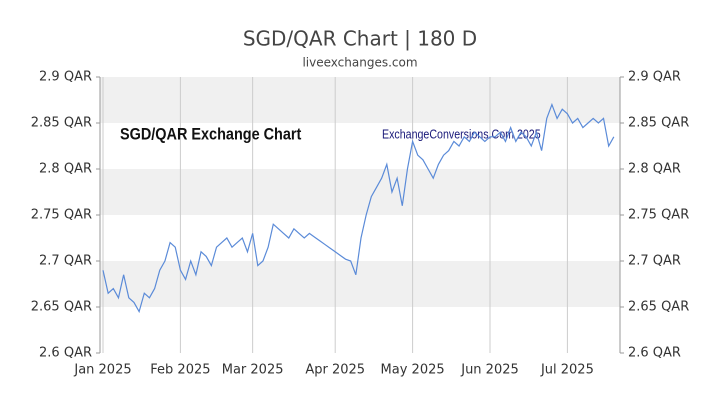 The image size is (720, 405). What do you see at coordinates (61, 123) in the screenshot?
I see `y-tick-label: 2.85 QAR` at bounding box center [61, 123].